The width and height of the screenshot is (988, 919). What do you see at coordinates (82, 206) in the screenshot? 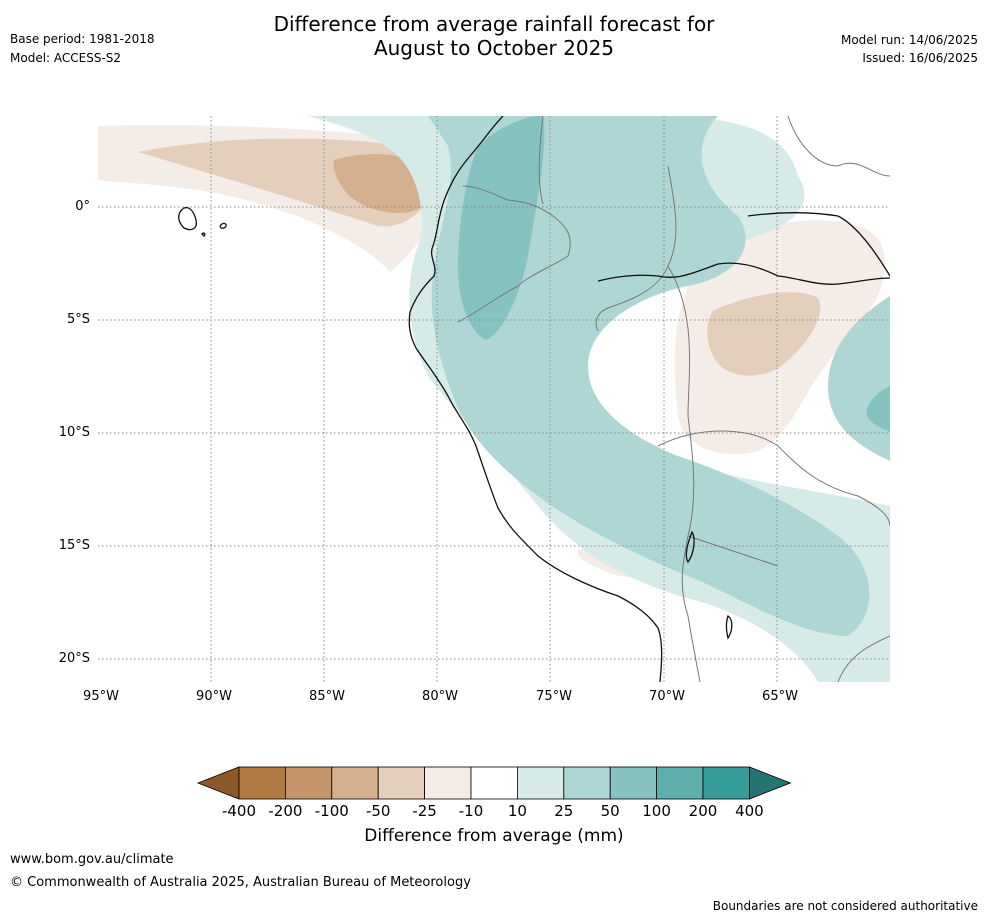
I see `lat-label: 0°` at bounding box center [82, 206].